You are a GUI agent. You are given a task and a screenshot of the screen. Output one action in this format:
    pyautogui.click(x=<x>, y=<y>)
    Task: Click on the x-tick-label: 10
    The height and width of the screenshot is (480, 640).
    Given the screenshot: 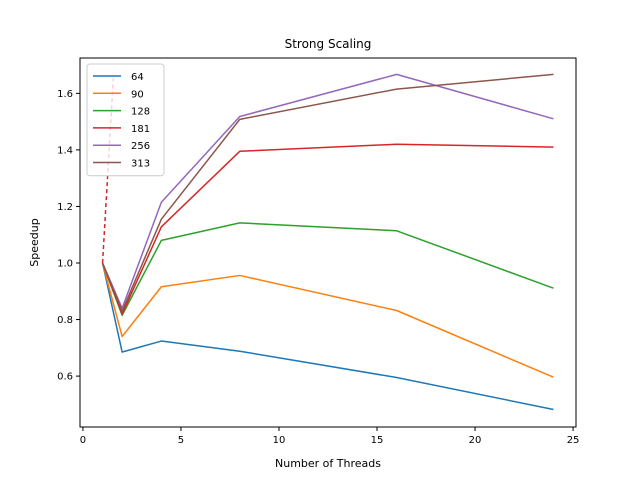 What is the action you would take?
    pyautogui.click(x=279, y=440)
    